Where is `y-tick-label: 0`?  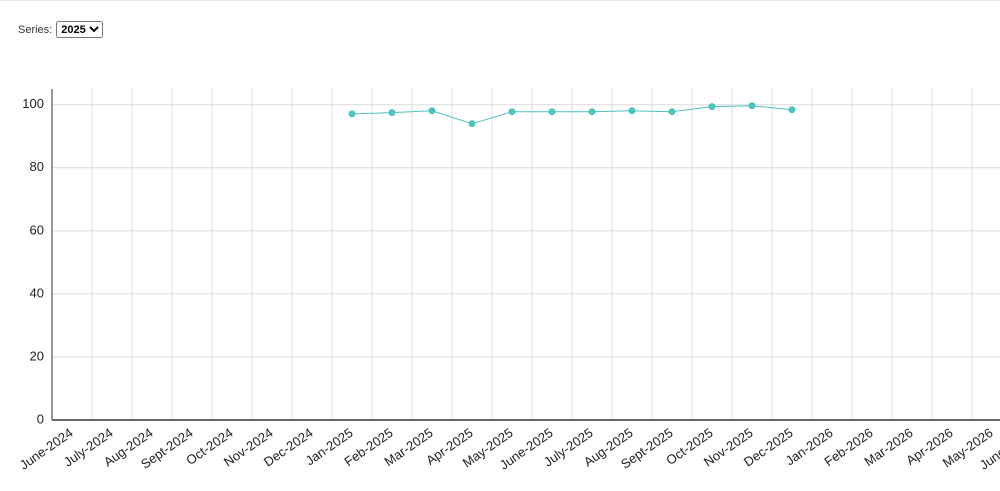 y-tick-label: 0 is located at coordinates (40, 418).